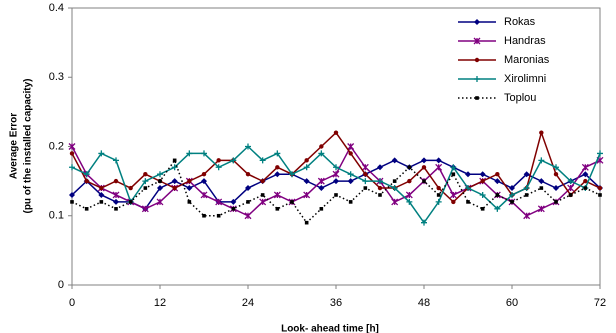 This screenshot has width=616, height=333. Describe the element at coordinates (512, 303) in the screenshot. I see `x-tick-label: 60` at that location.